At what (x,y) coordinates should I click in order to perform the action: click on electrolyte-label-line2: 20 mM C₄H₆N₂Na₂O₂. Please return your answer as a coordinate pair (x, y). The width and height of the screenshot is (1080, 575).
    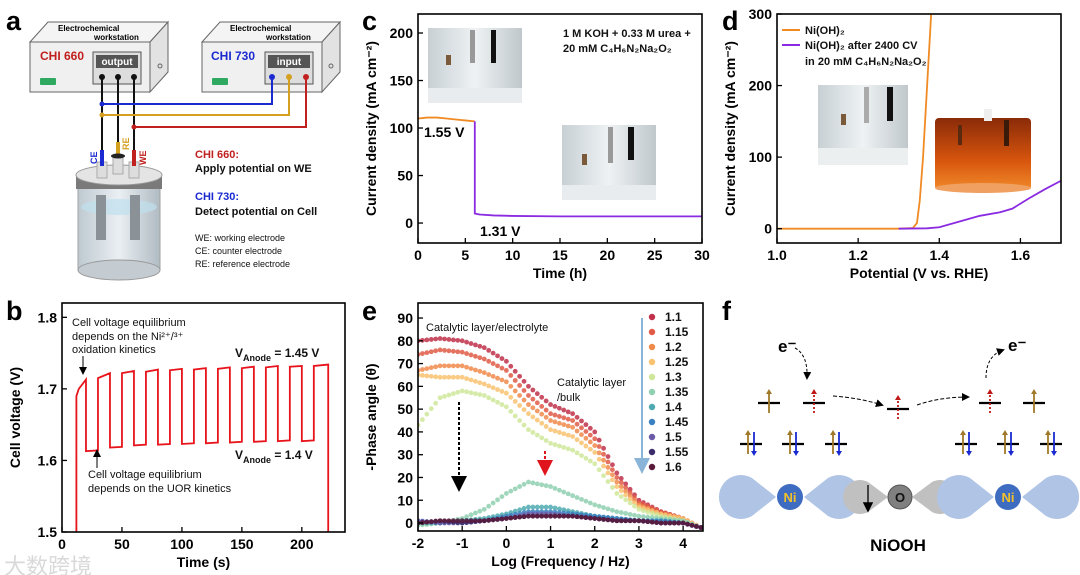
    Looking at the image, I should click on (617, 49).